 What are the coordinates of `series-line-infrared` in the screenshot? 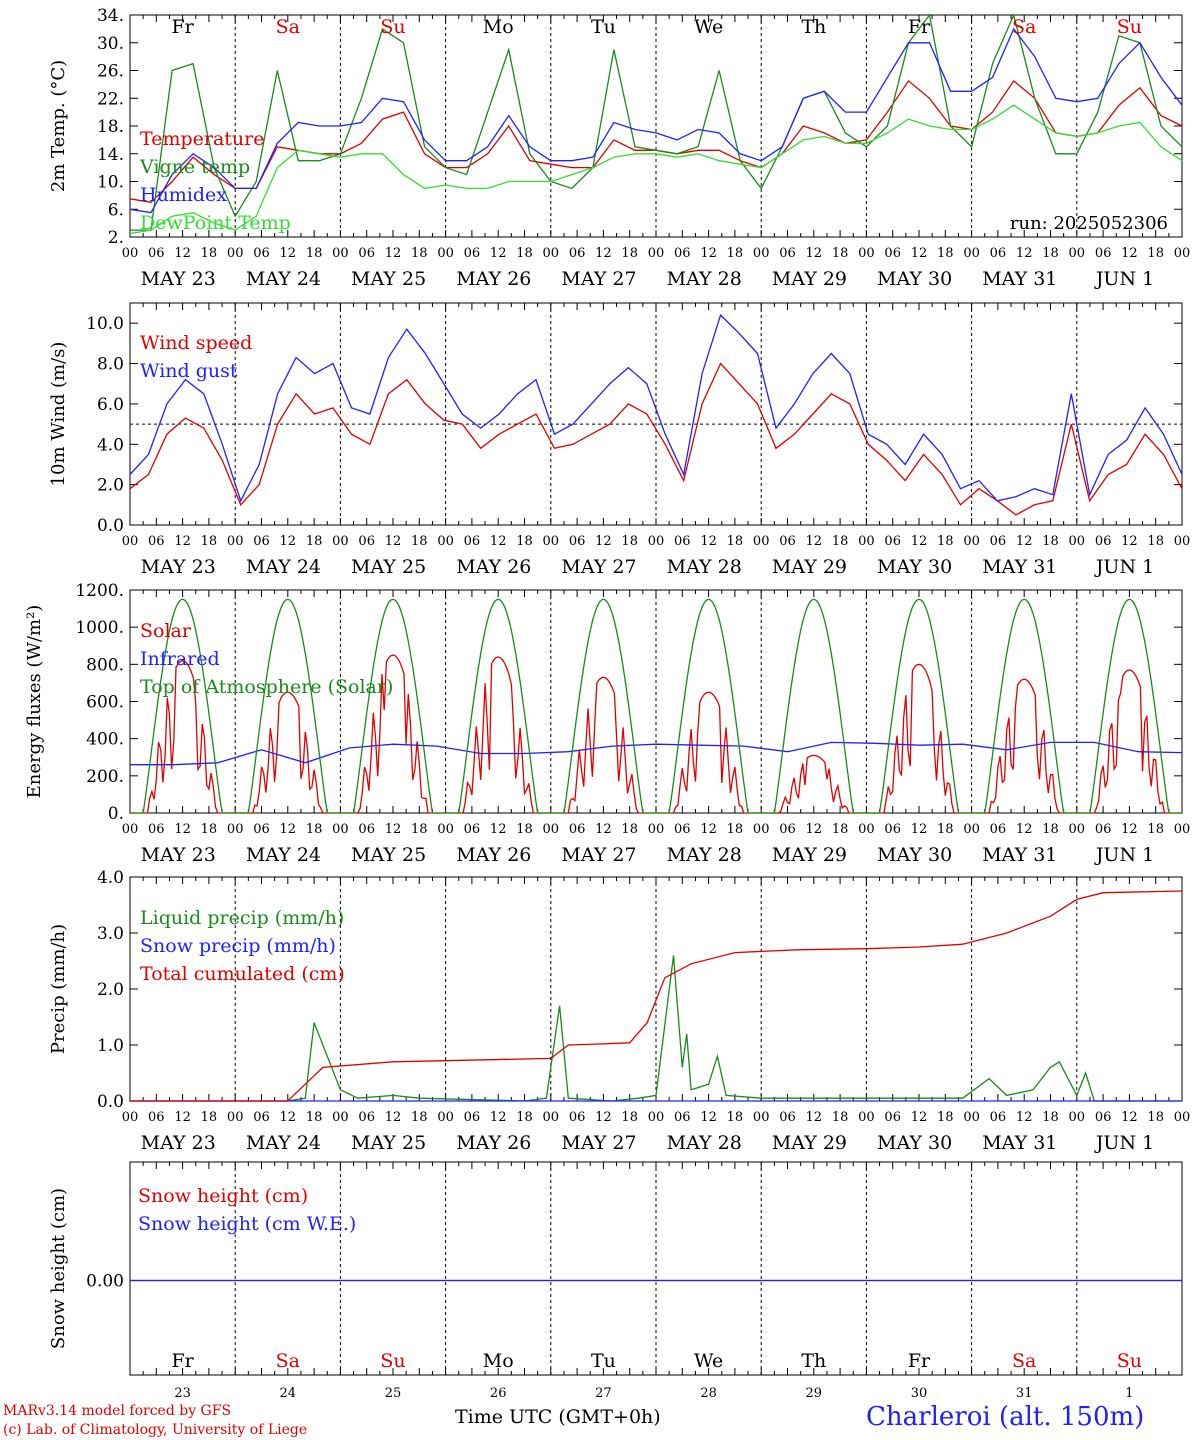 It's located at (656, 753).